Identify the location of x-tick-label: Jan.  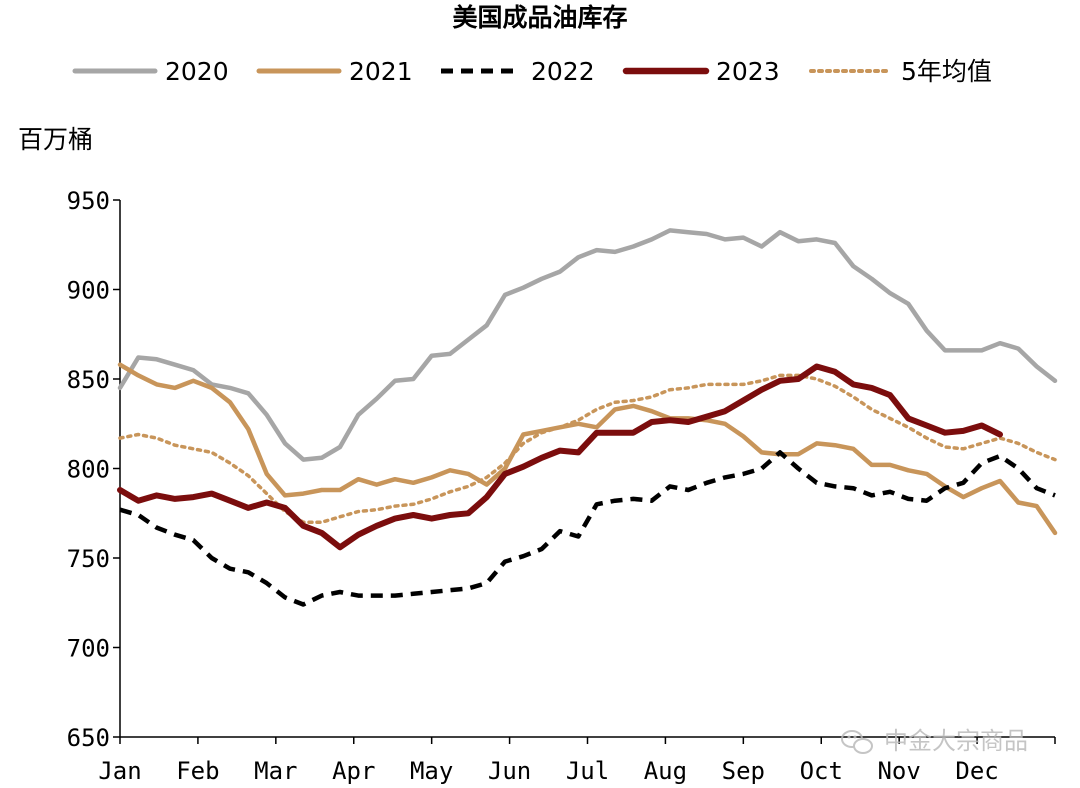
(119, 771).